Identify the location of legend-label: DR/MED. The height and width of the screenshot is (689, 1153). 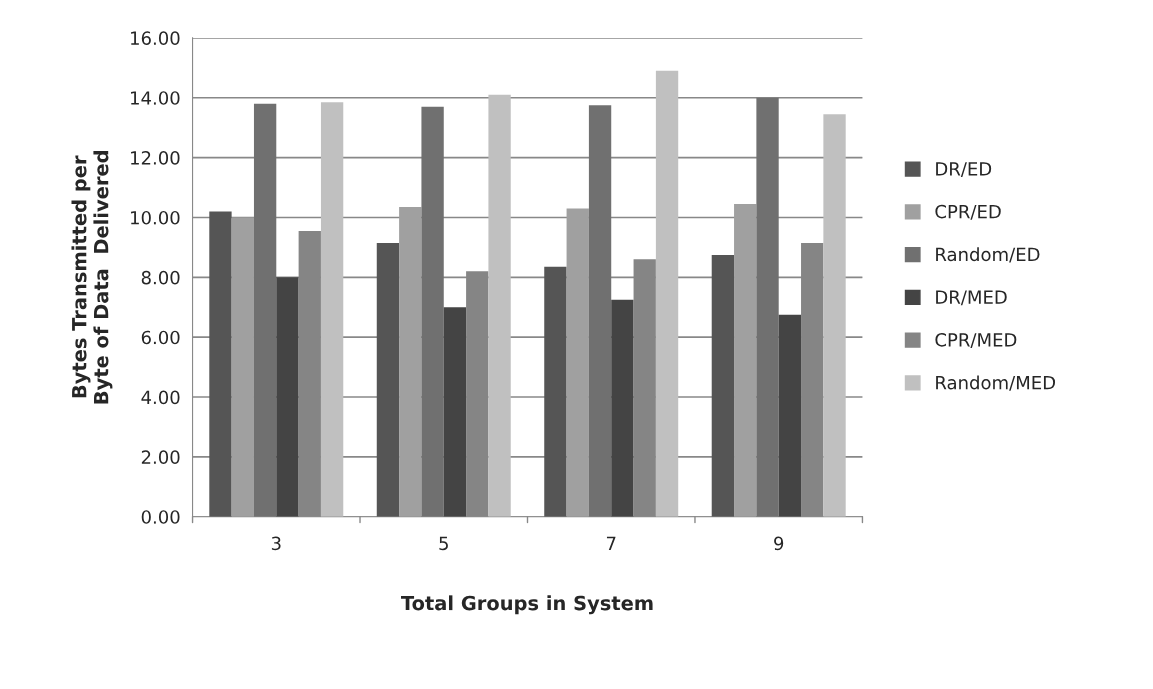
(971, 298).